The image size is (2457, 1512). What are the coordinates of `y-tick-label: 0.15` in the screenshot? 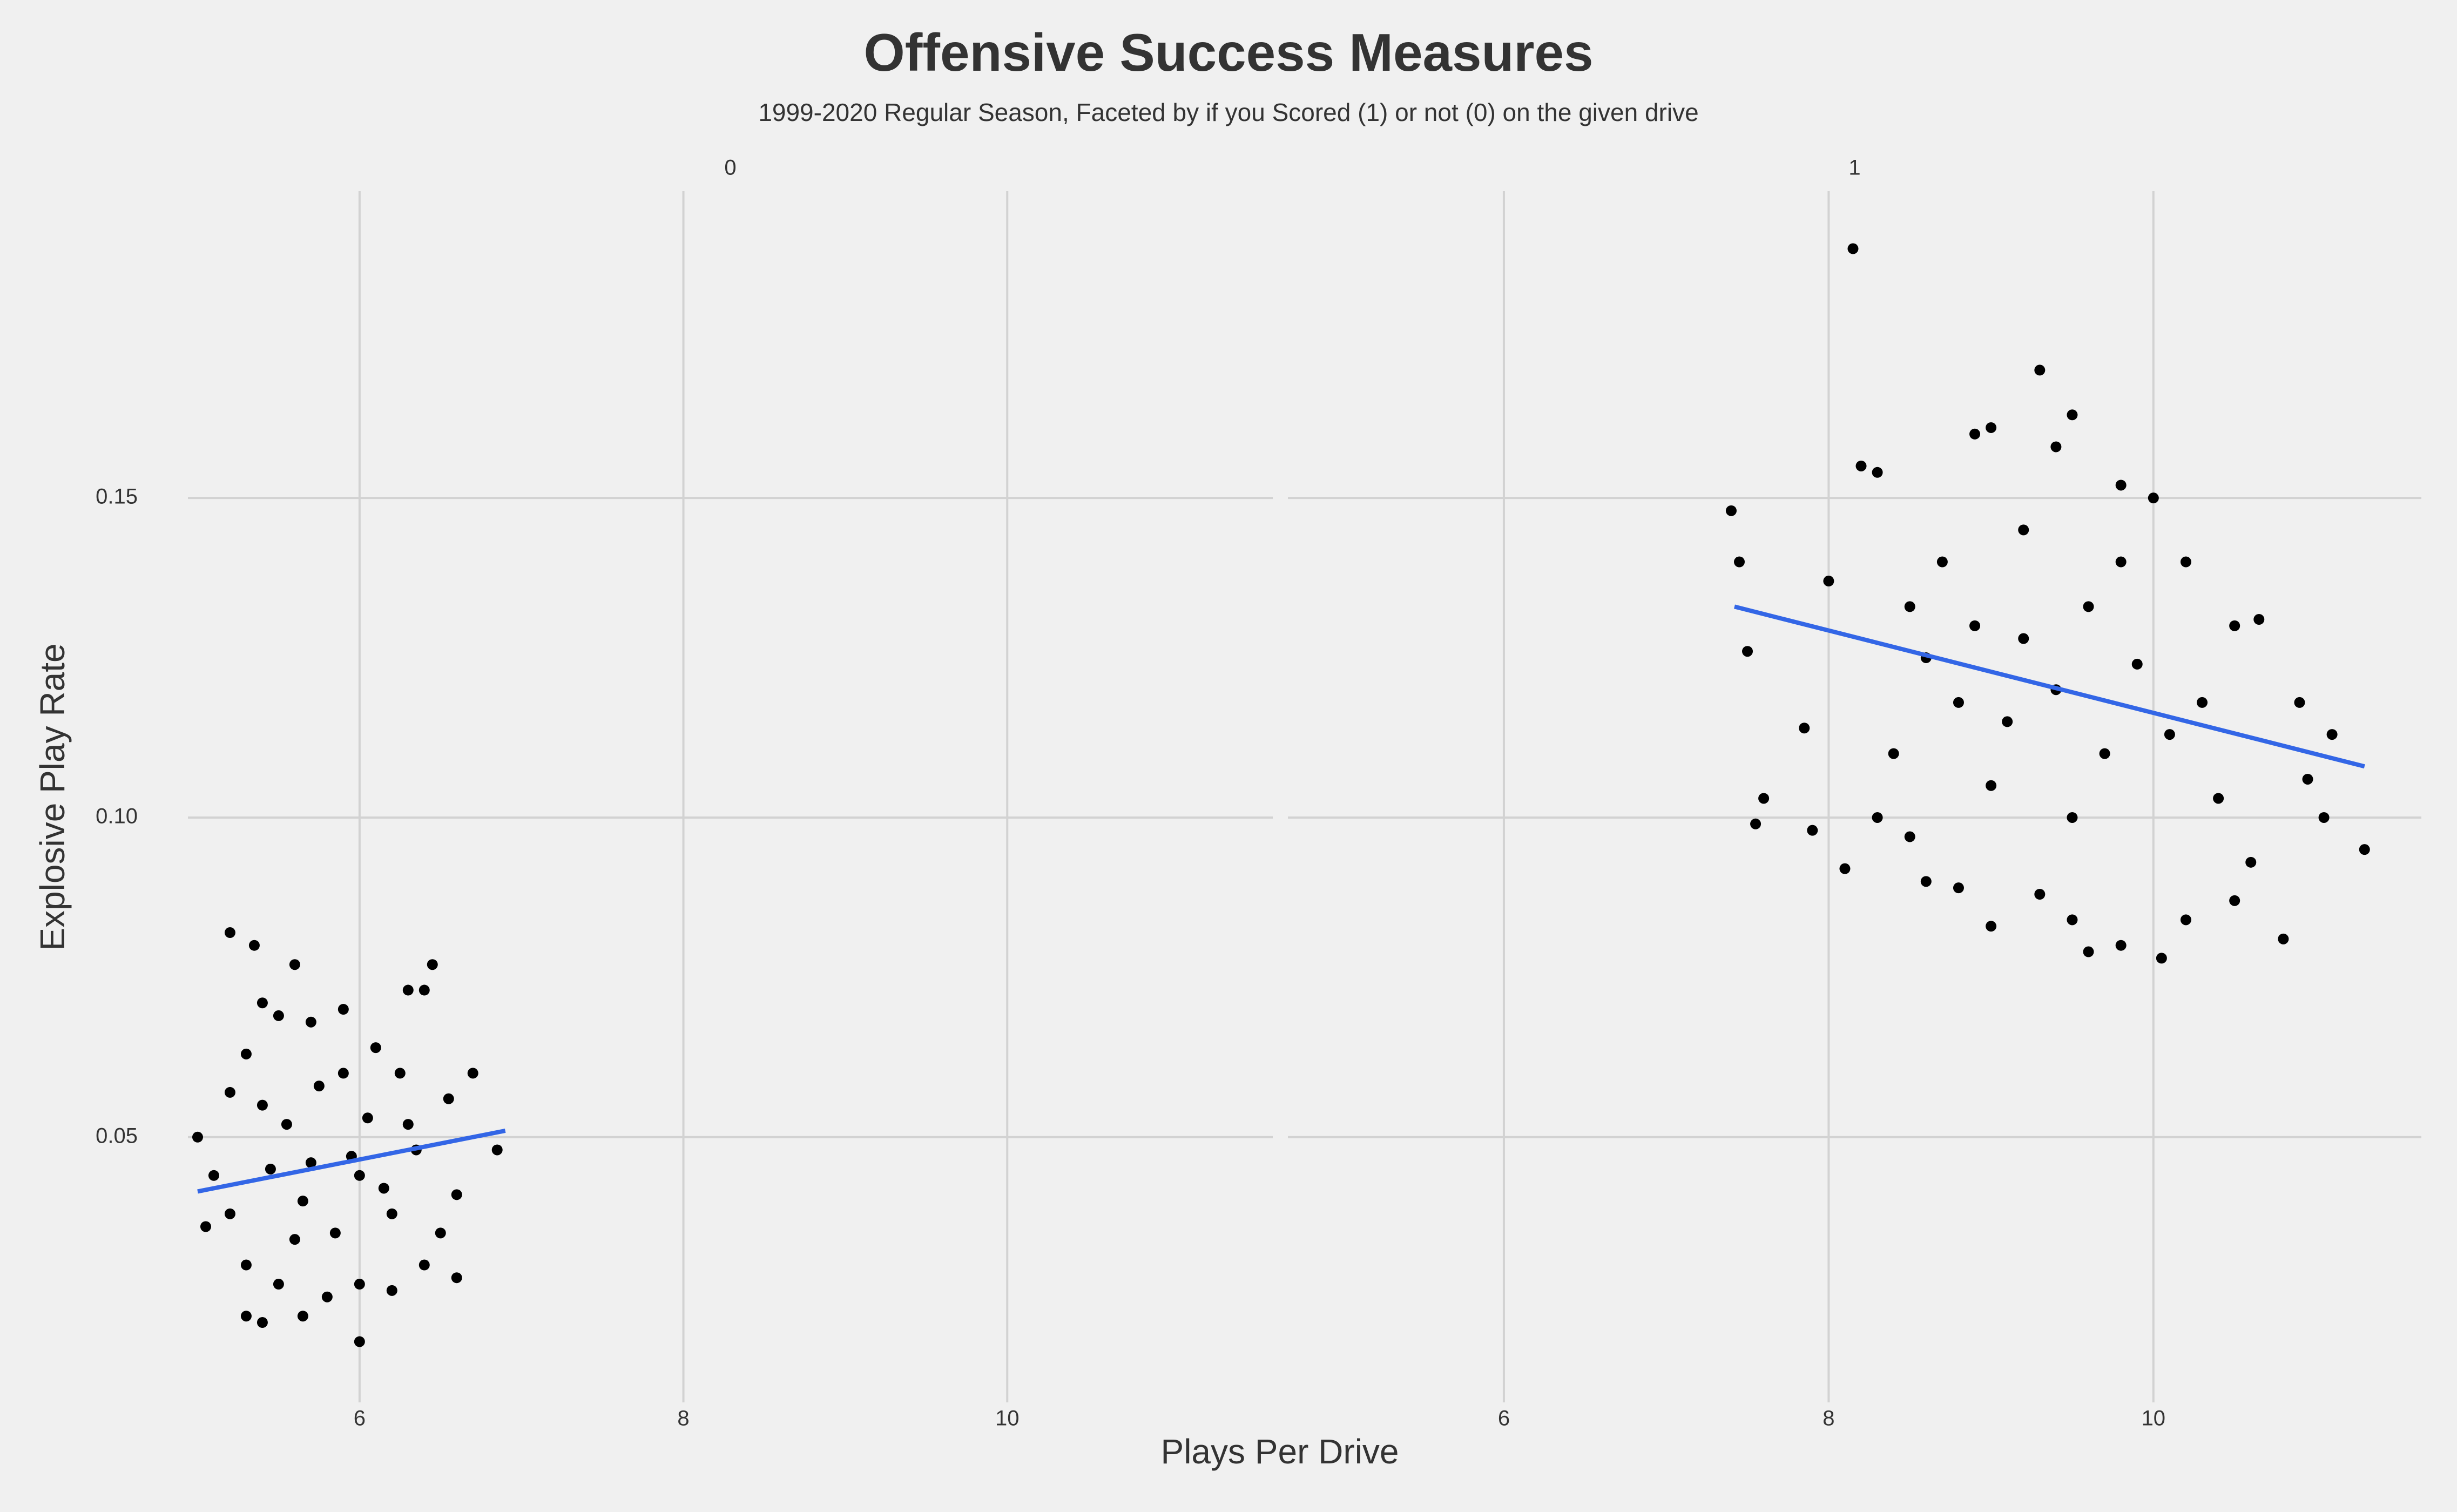 It's located at (117, 497).